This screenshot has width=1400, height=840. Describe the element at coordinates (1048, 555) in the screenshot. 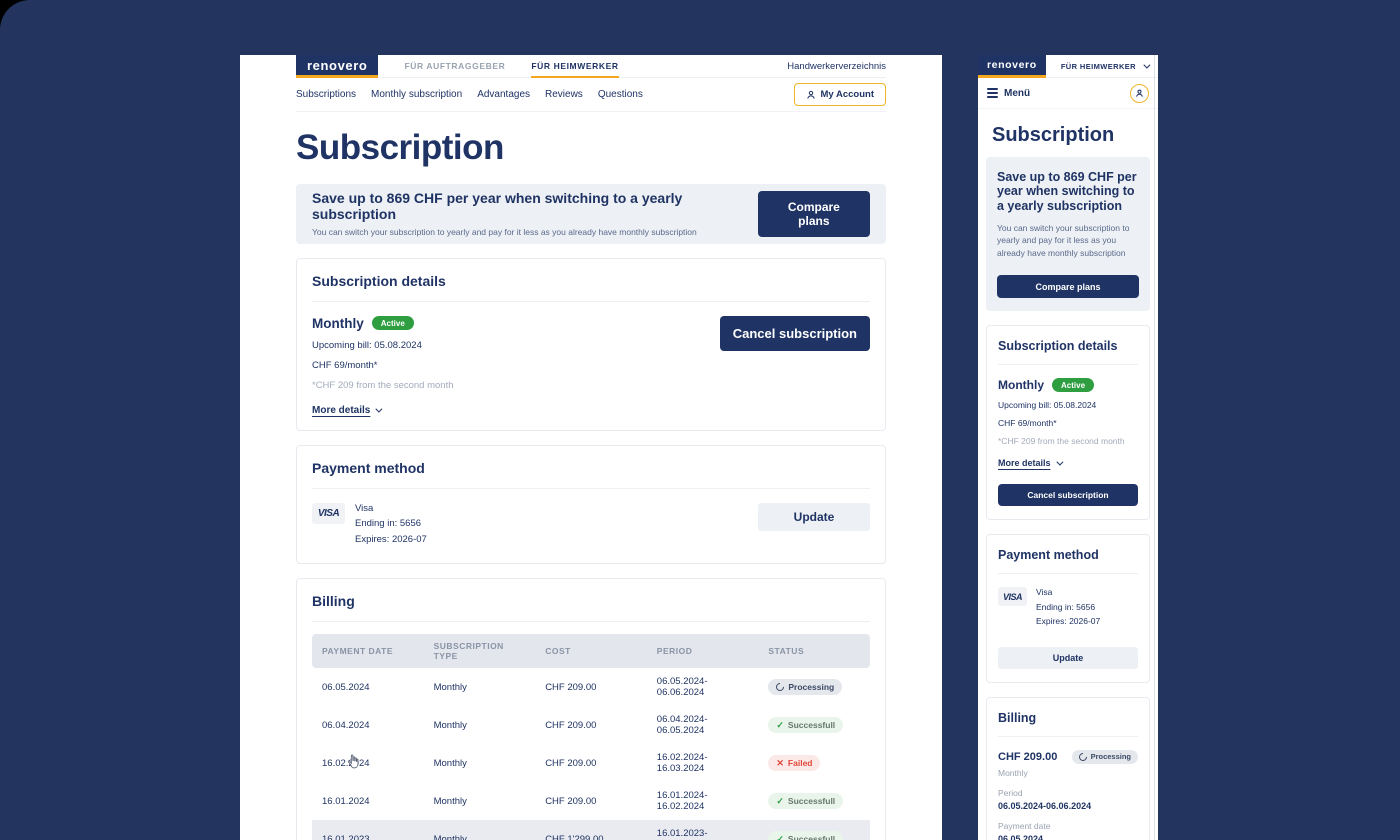

I see `payment-method-title-mobile: Payment method` at that location.